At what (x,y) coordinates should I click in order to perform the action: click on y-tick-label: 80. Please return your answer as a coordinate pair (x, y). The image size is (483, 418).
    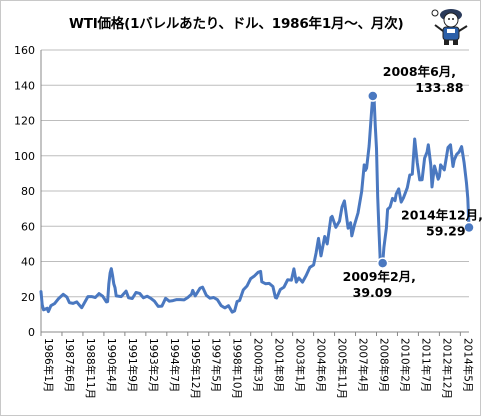
    Looking at the image, I should click on (28, 191).